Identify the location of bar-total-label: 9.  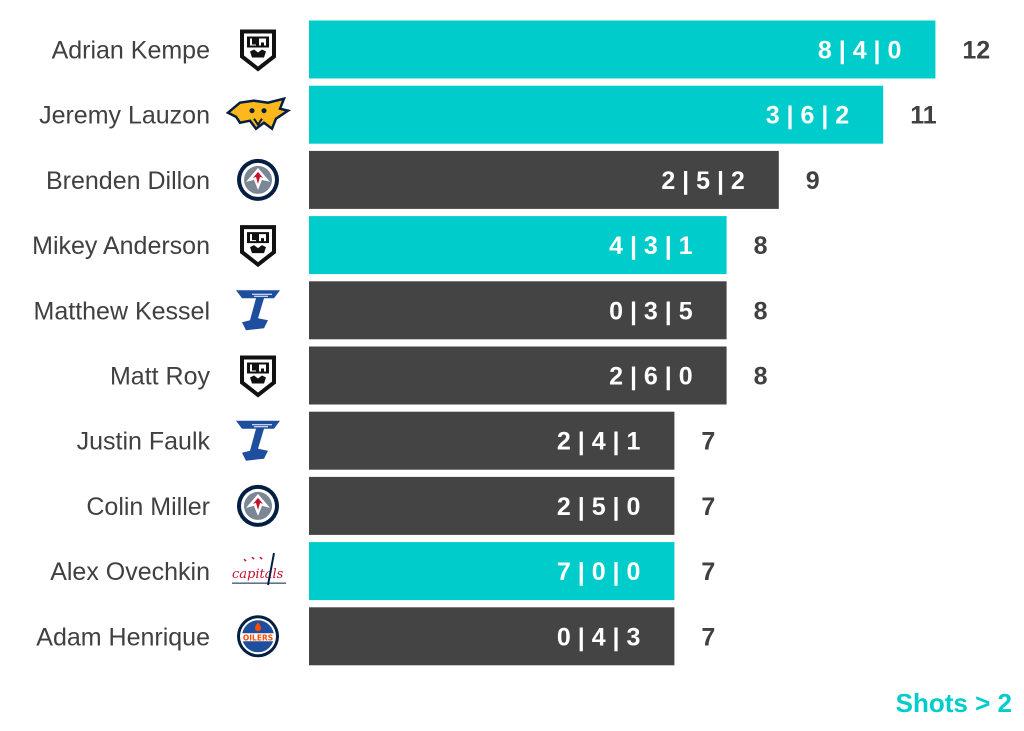
(813, 181).